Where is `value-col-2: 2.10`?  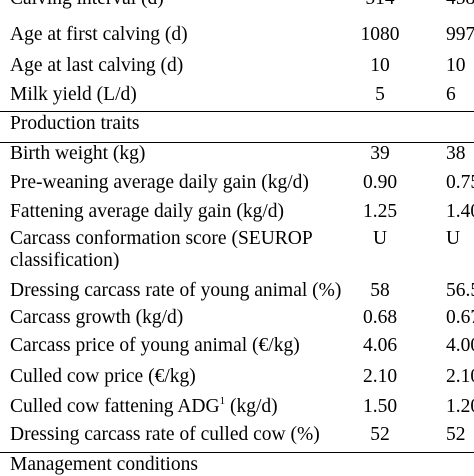 value-col-2: 2.10 is located at coordinates (460, 376).